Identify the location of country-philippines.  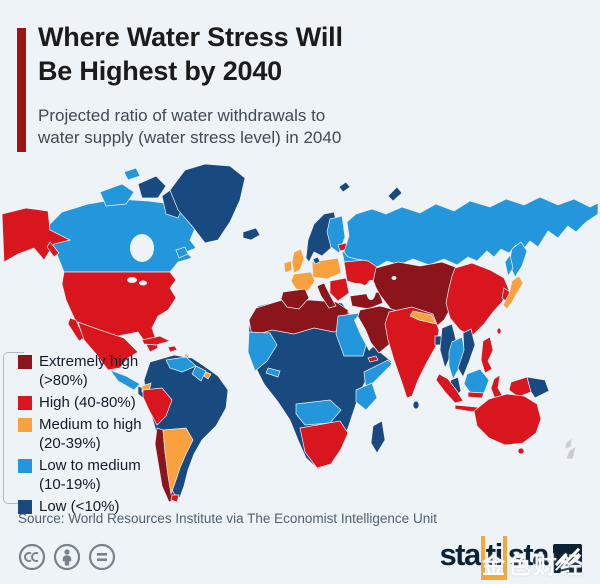
(487, 355).